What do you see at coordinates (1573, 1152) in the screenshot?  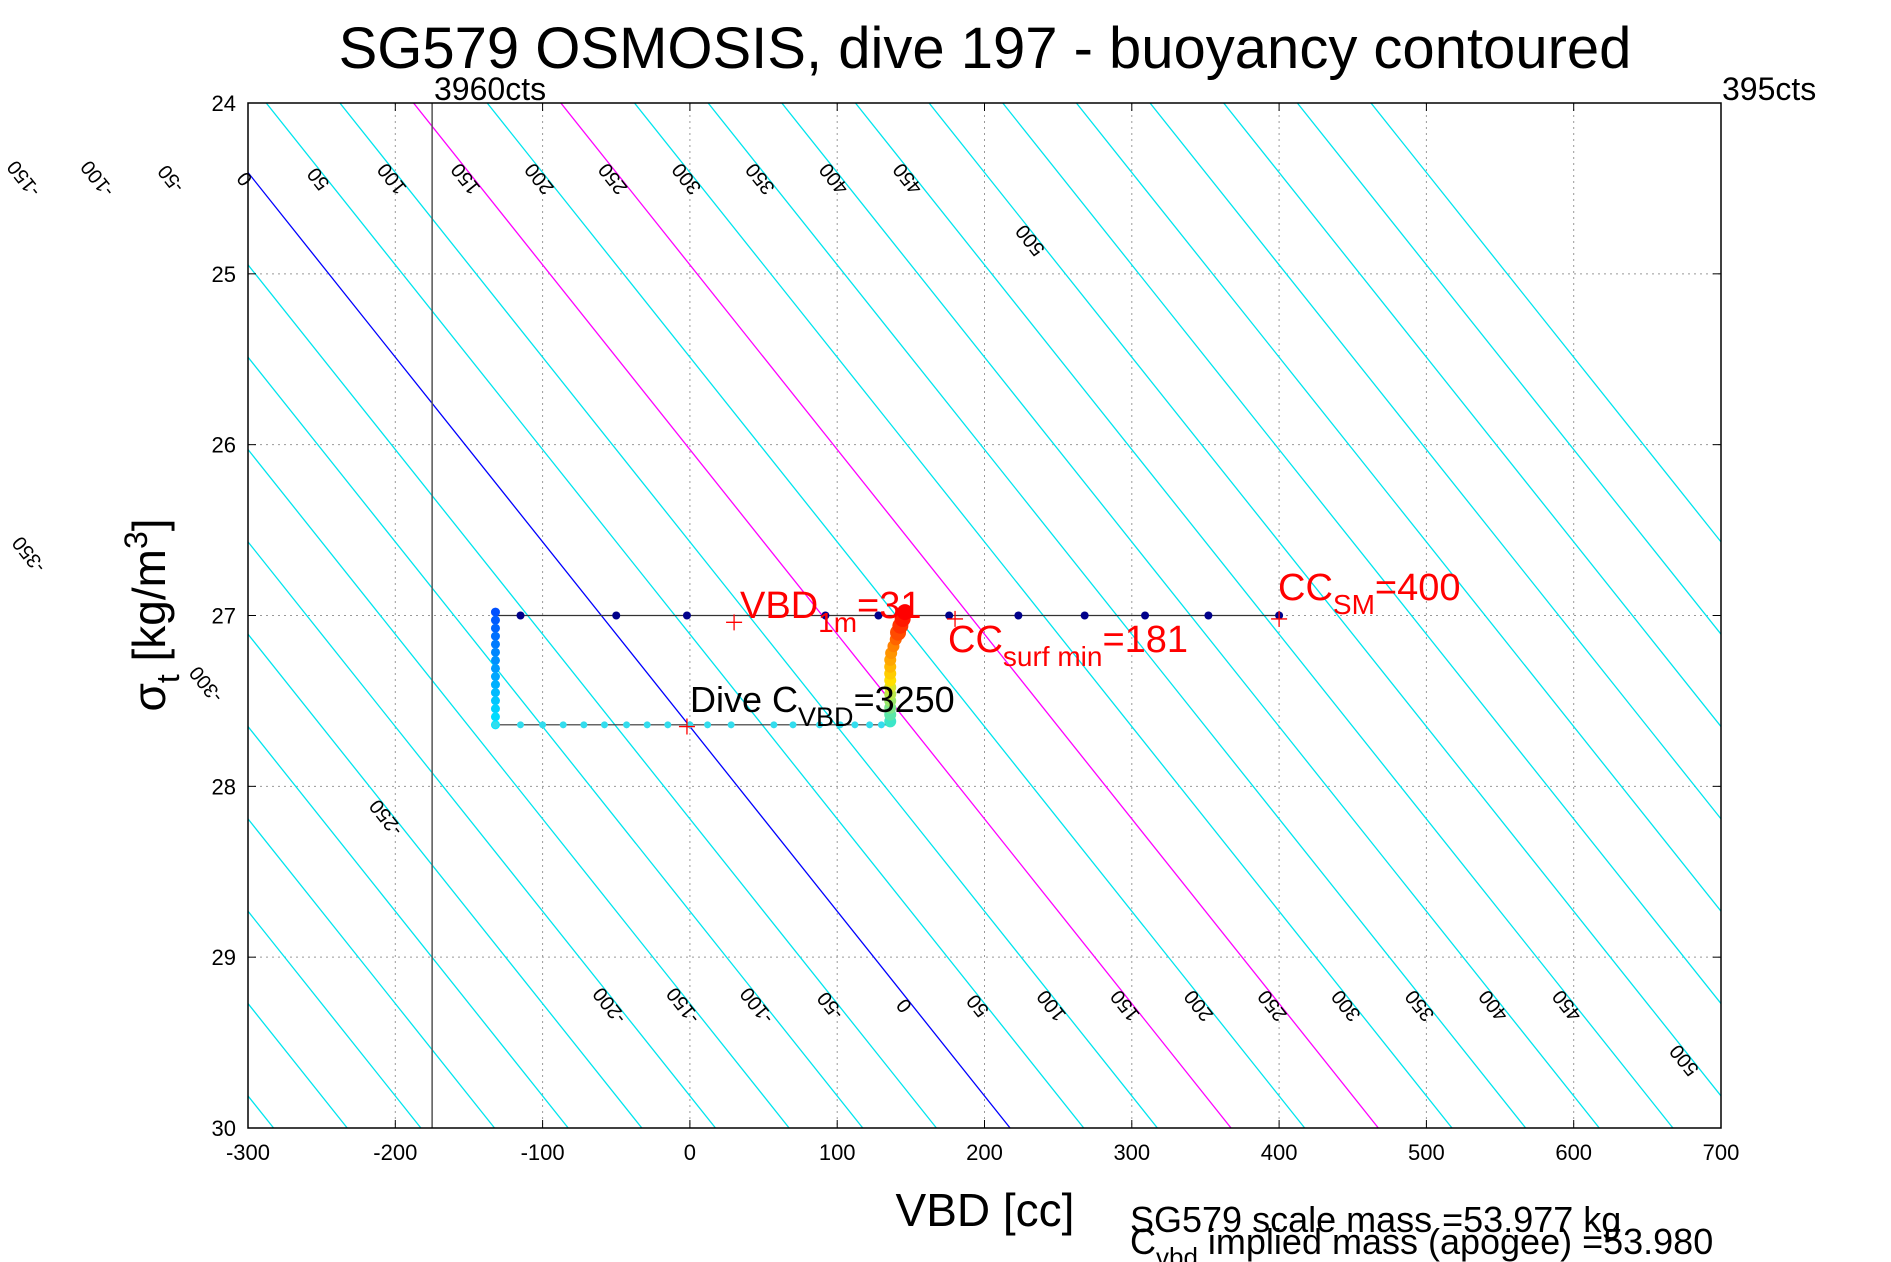 I see `x-tick-label: 600` at bounding box center [1573, 1152].